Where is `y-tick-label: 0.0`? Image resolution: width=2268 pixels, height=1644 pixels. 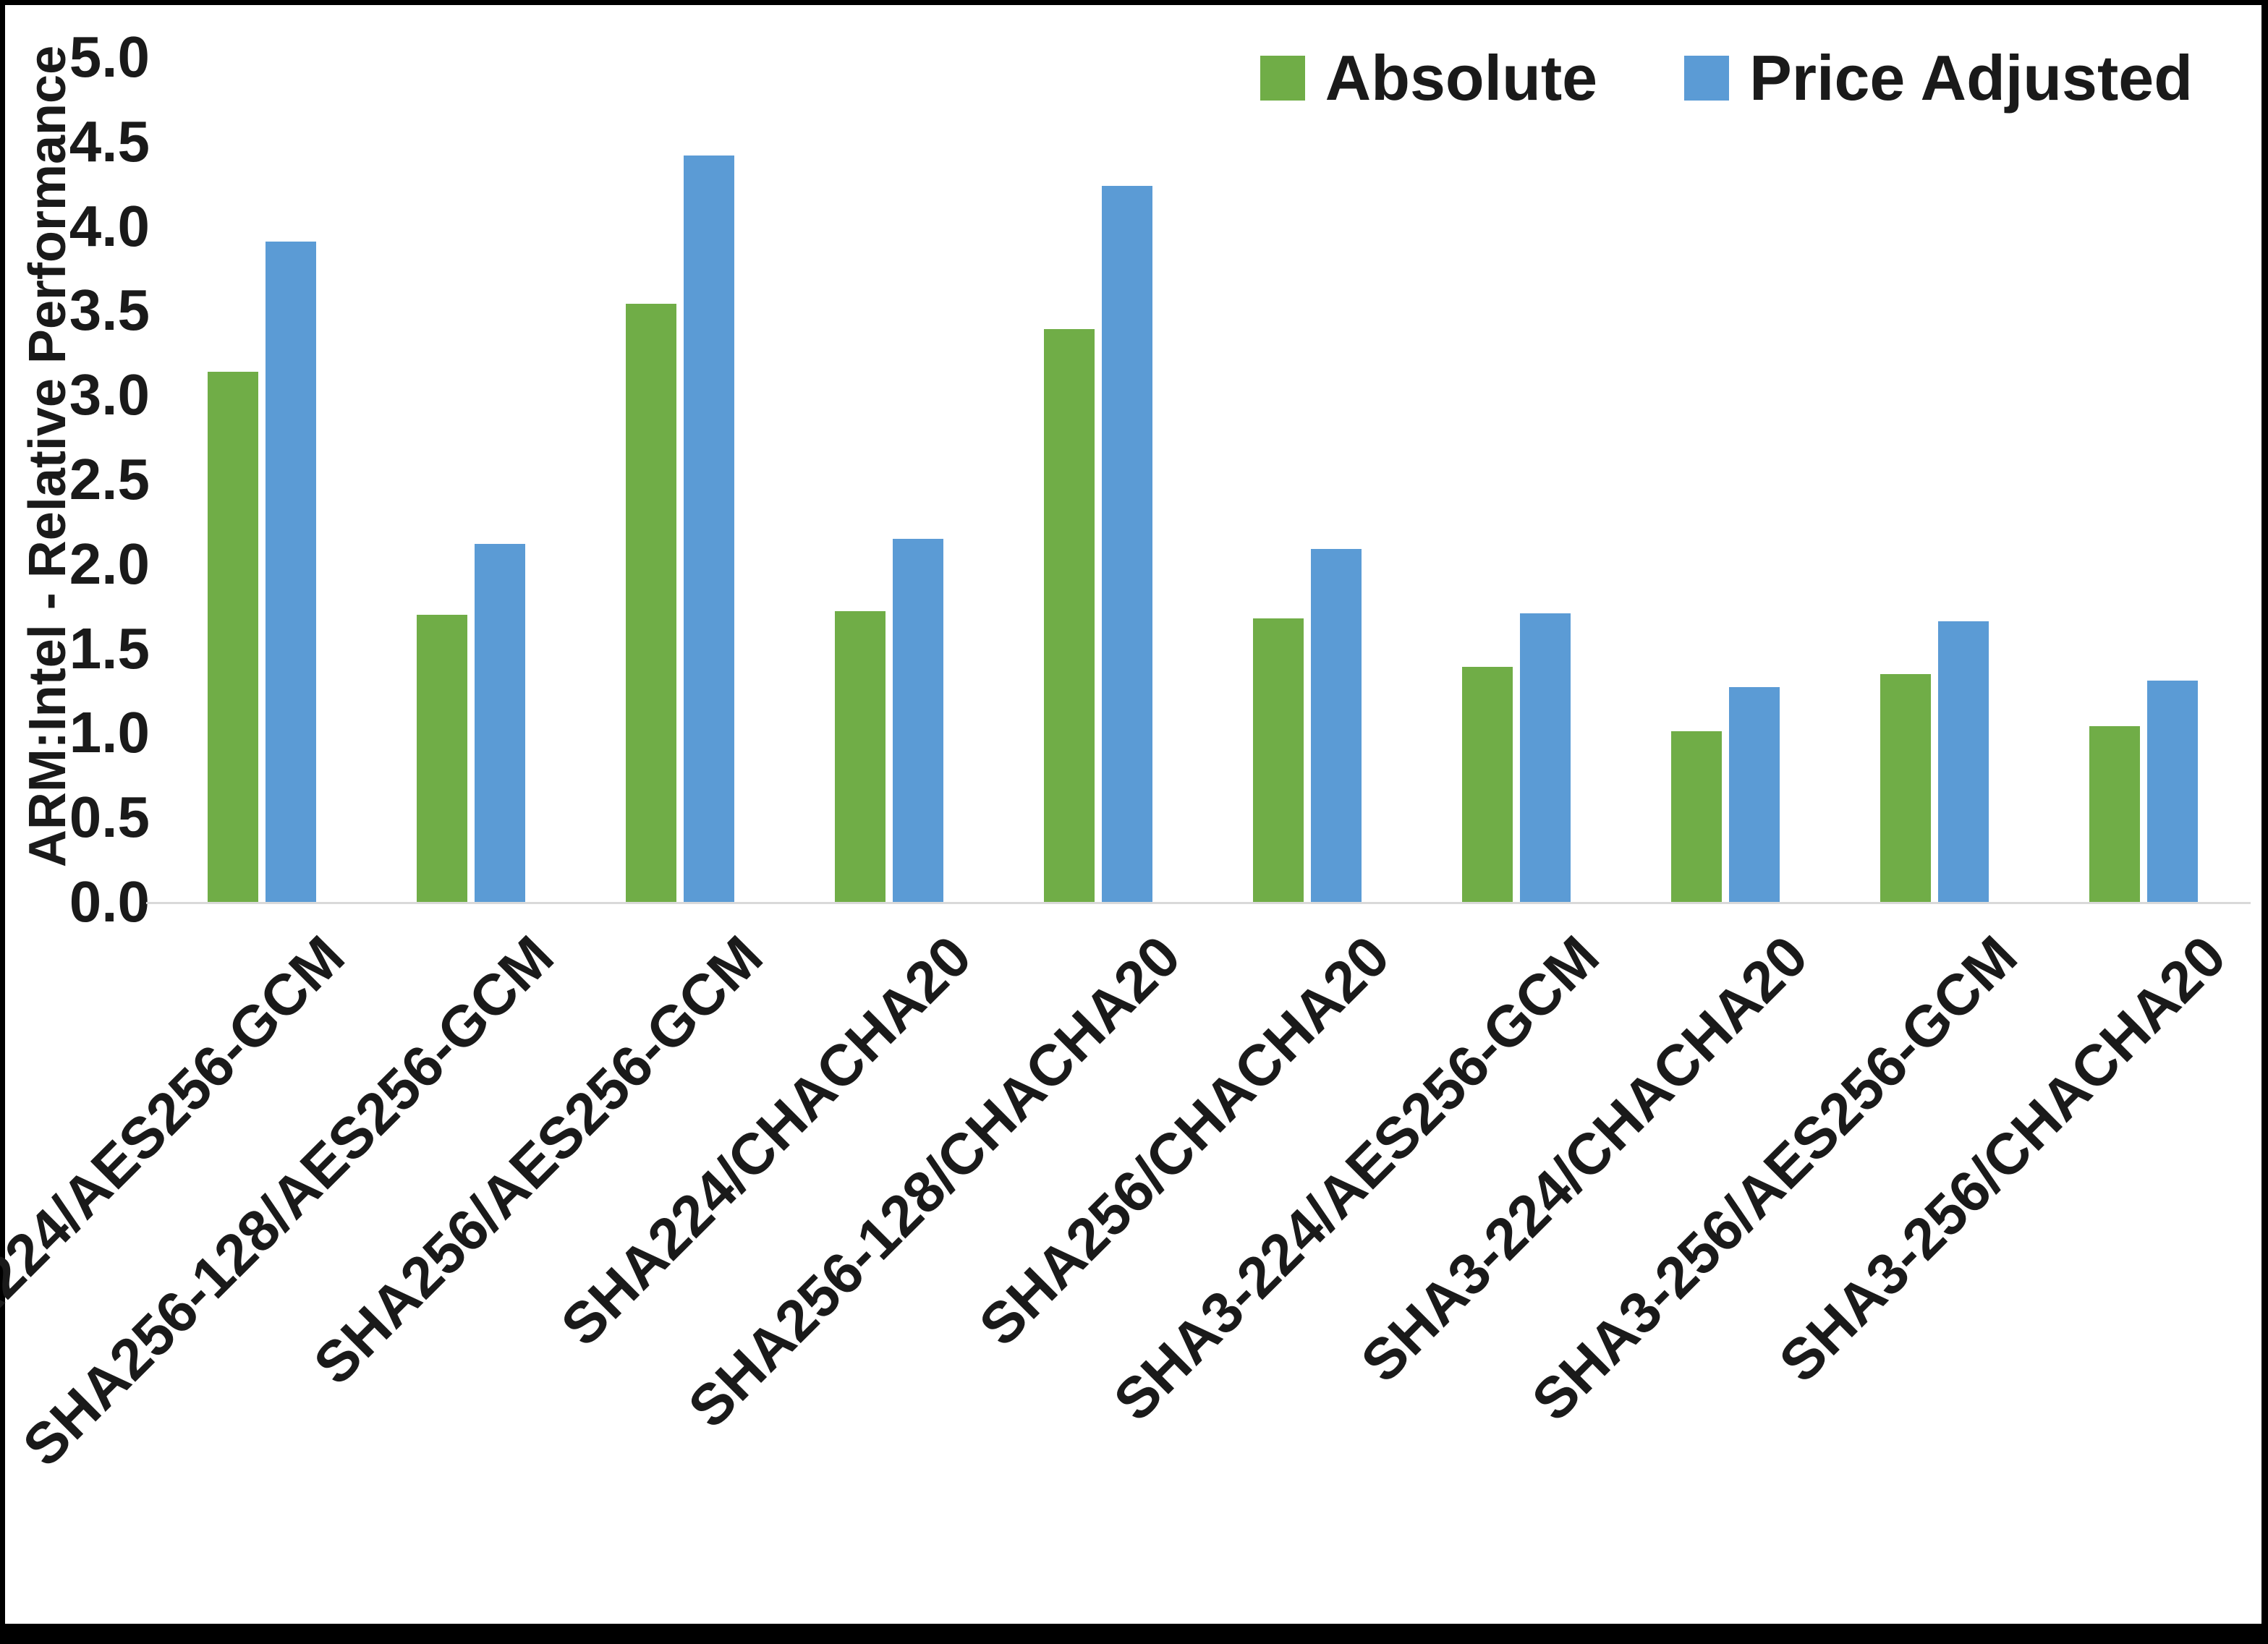
y-tick-label: 0.0 is located at coordinates (109, 901).